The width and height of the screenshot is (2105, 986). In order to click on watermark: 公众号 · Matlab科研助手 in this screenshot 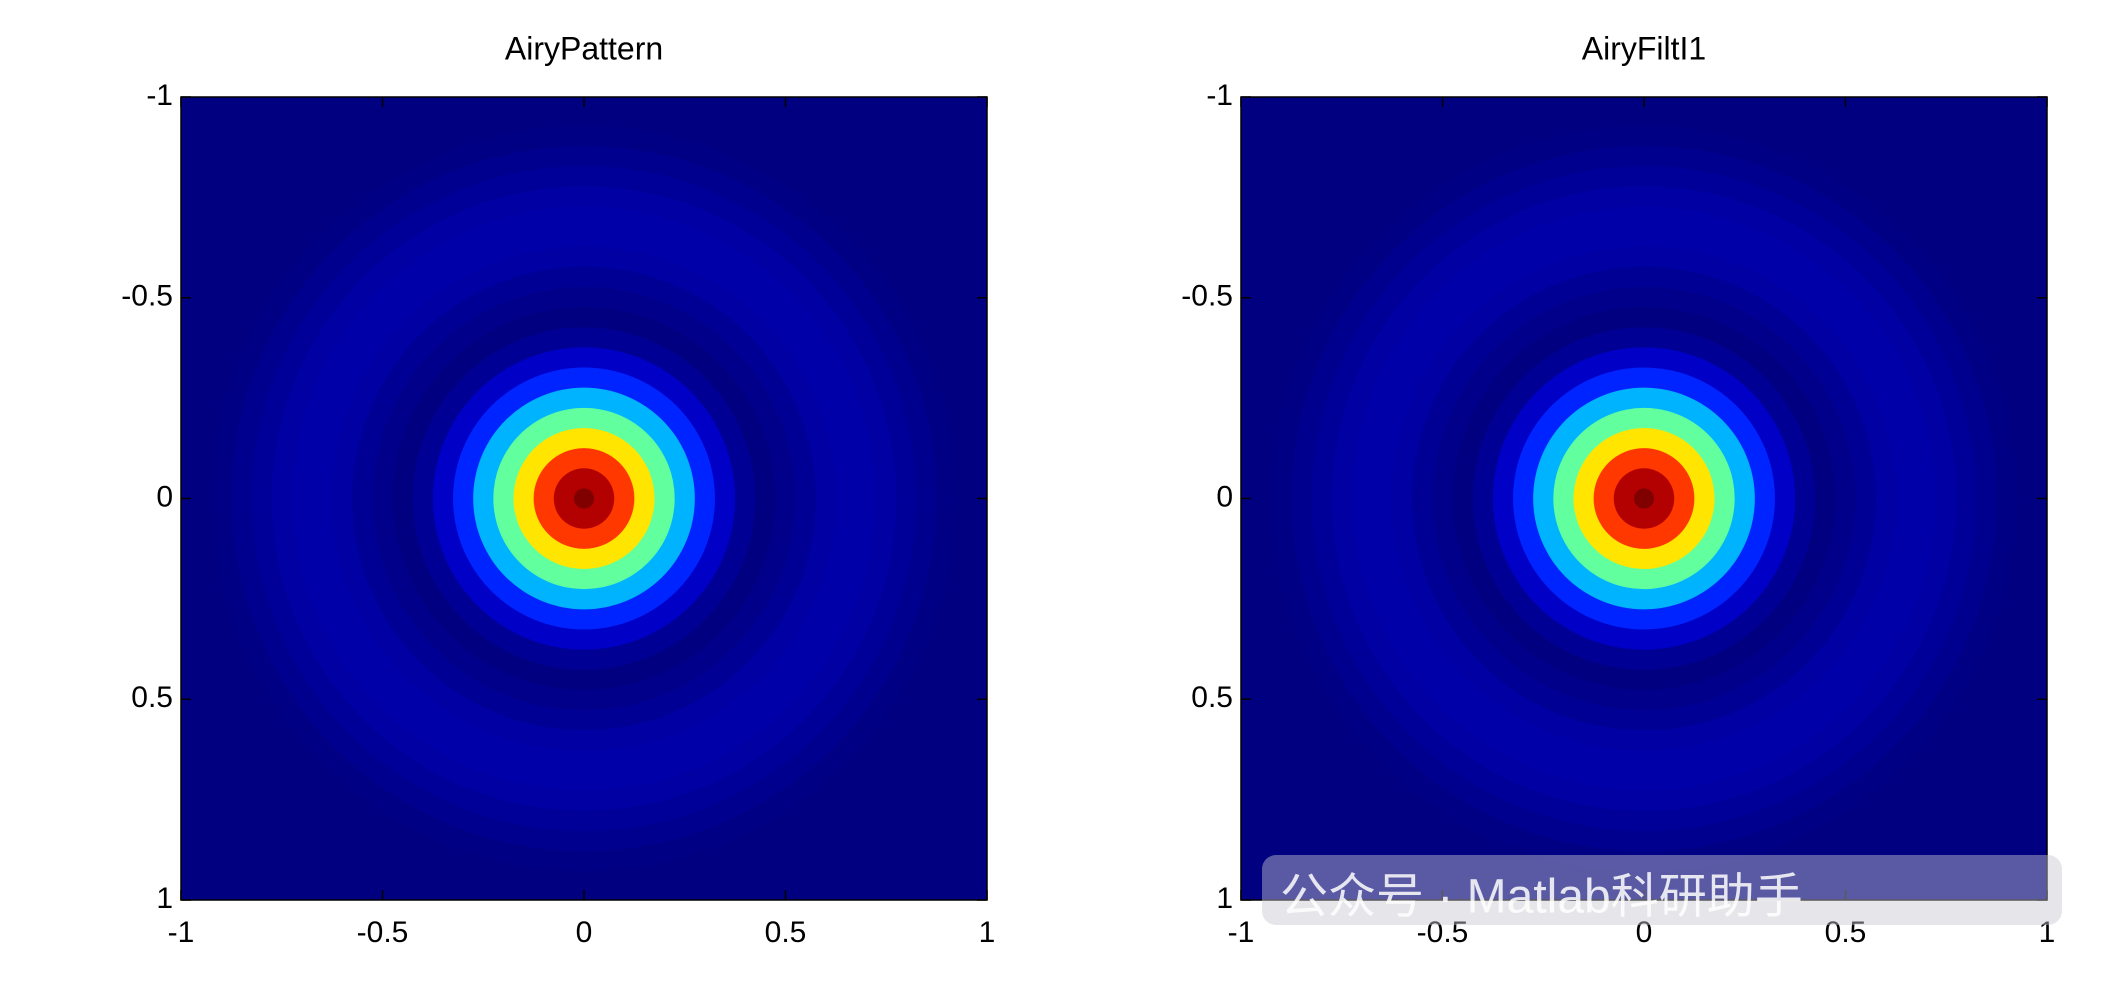, I will do `click(1541, 897)`.